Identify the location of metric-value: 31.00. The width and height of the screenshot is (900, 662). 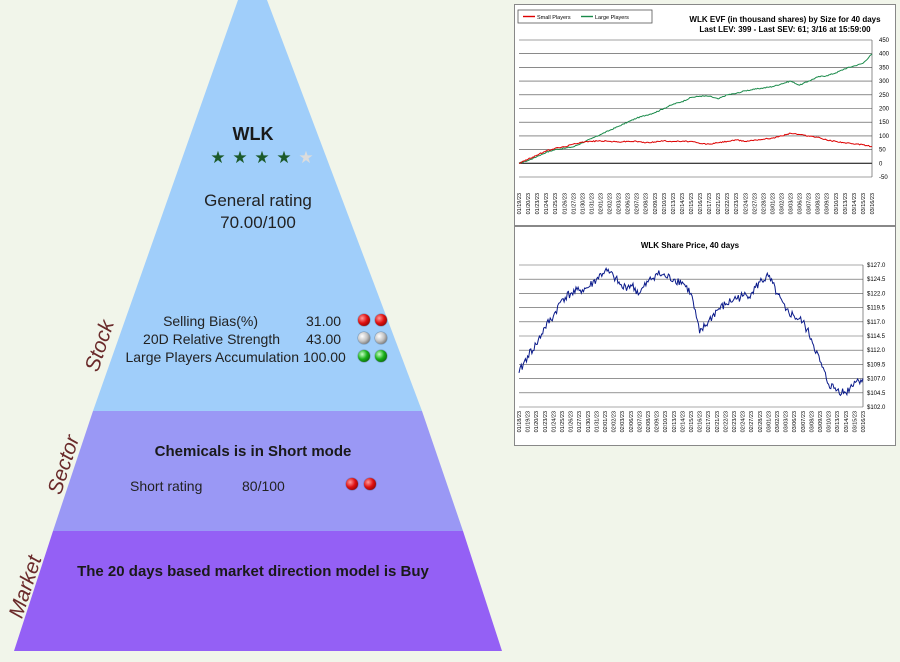
(324, 321).